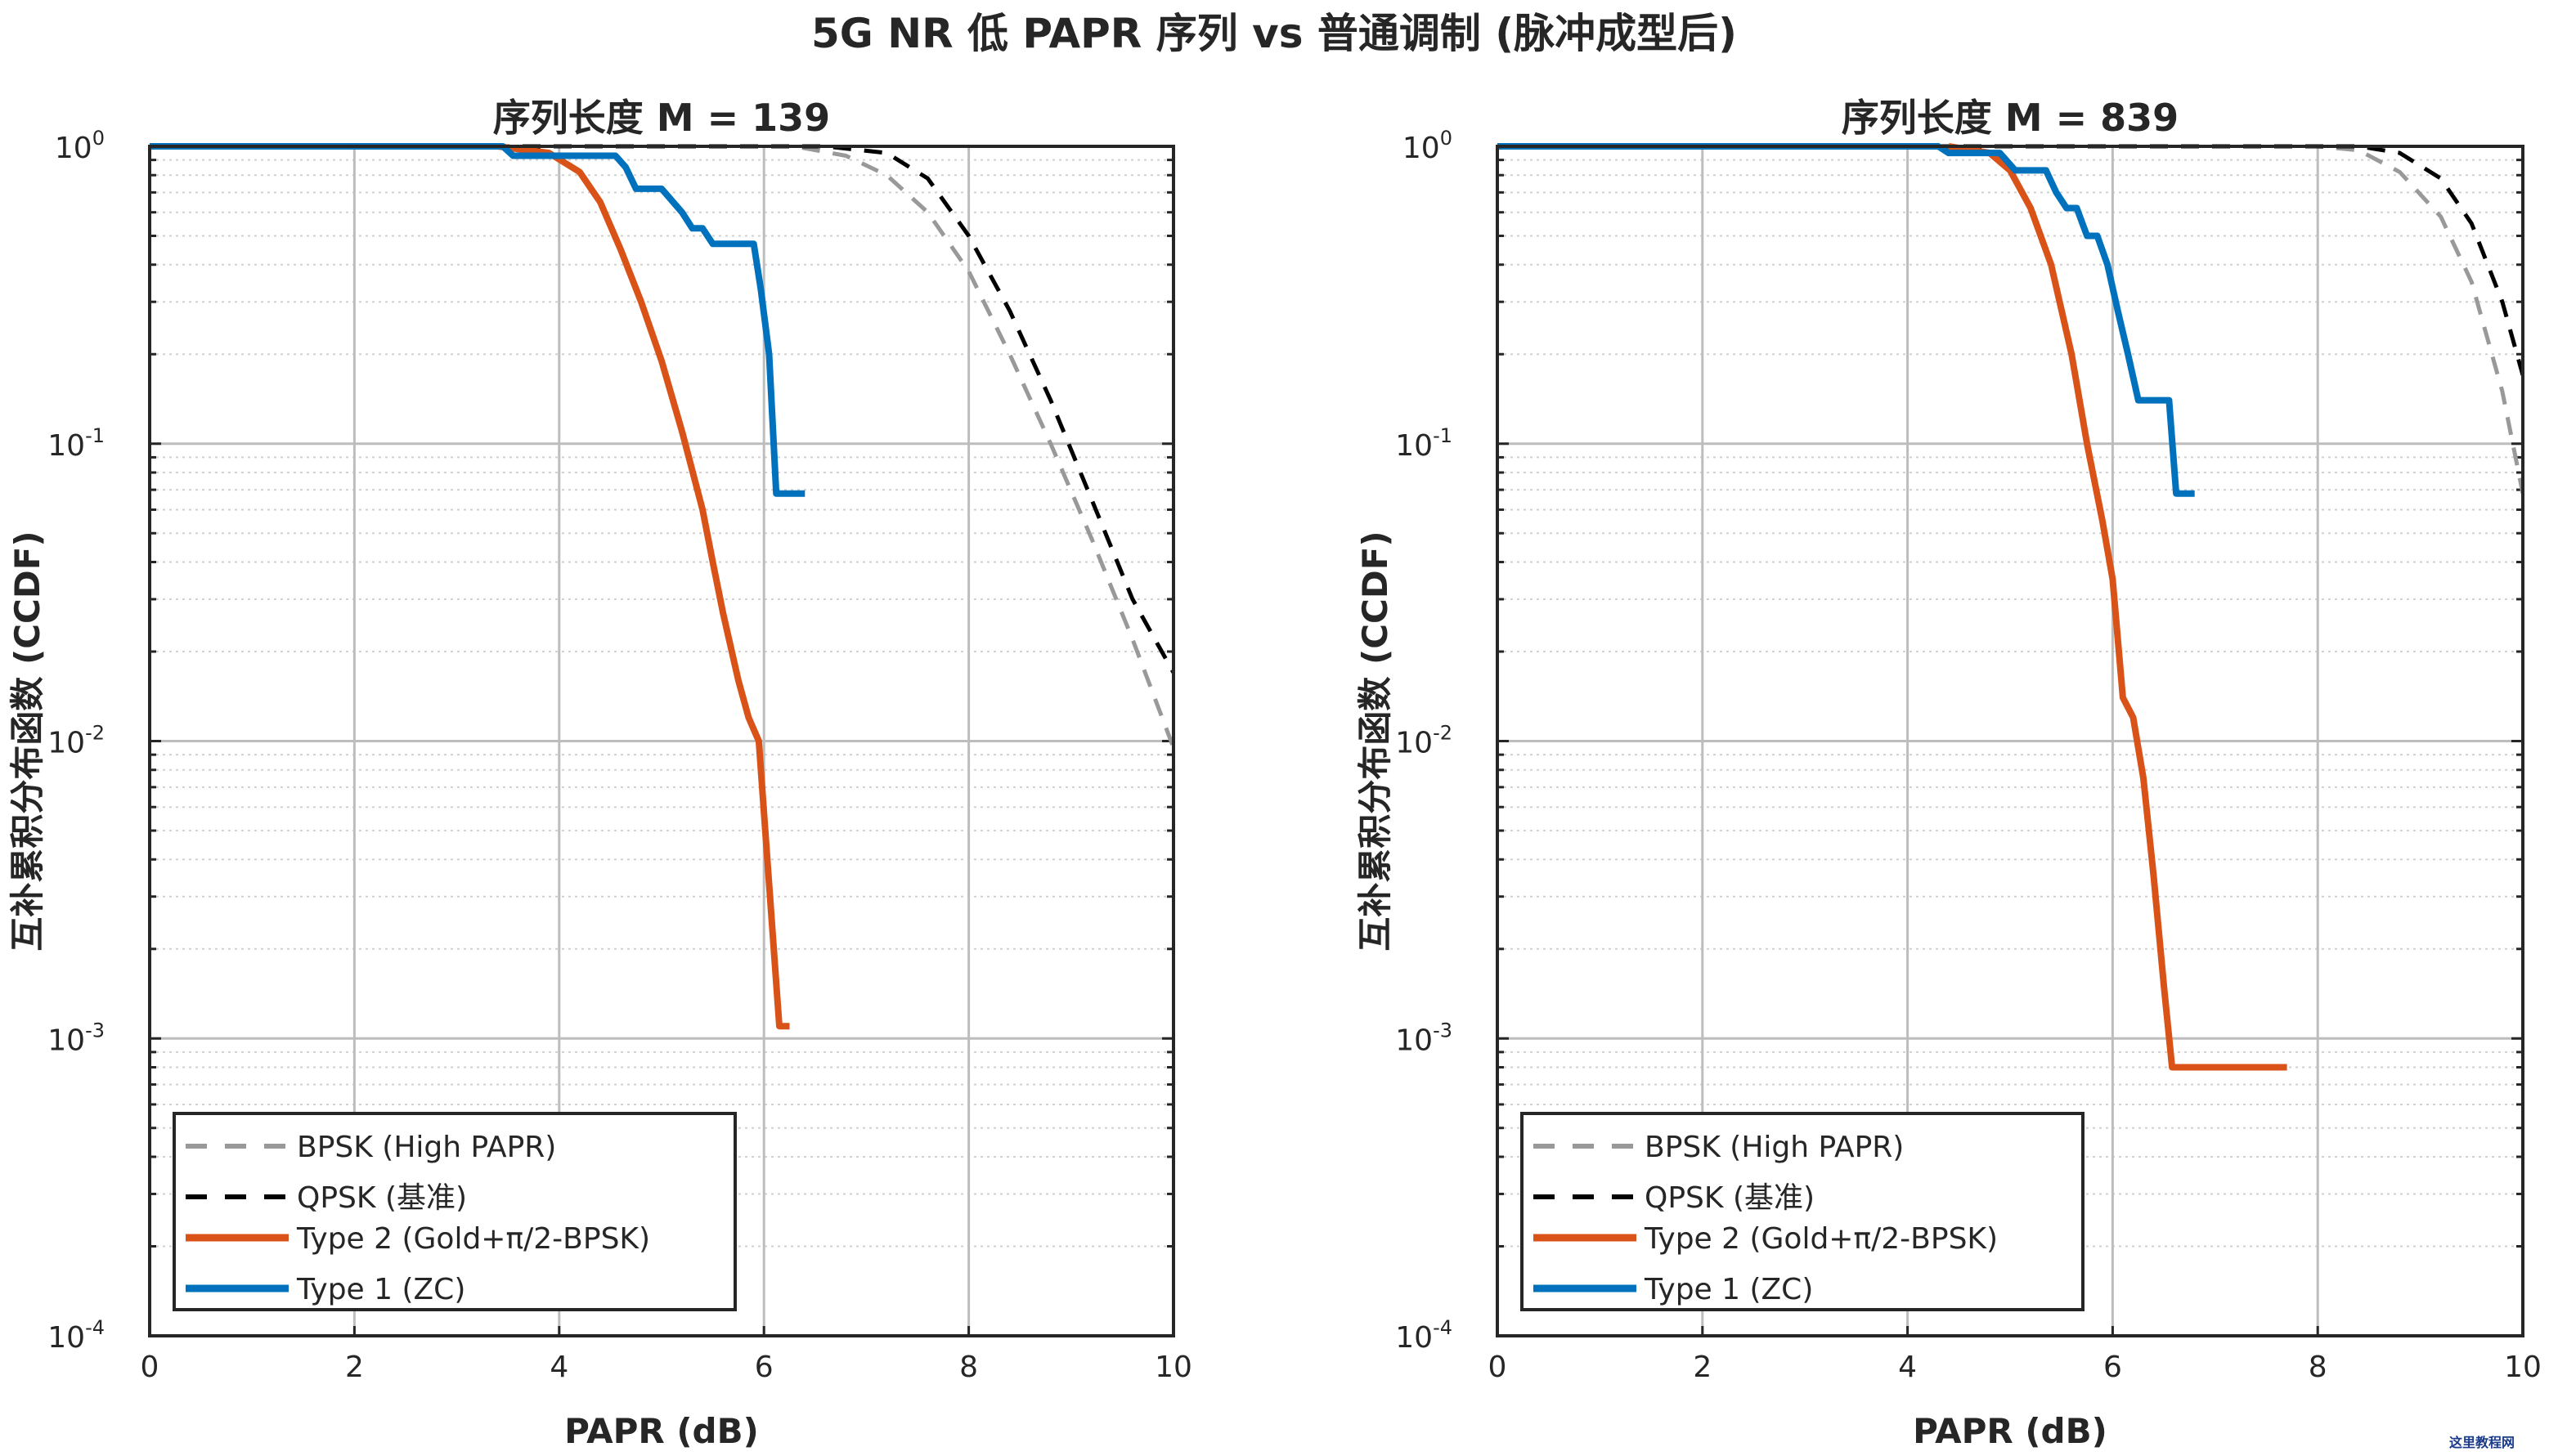  What do you see at coordinates (661, 118) in the screenshot?
I see `subplot-title: 序列长度 M = 139` at bounding box center [661, 118].